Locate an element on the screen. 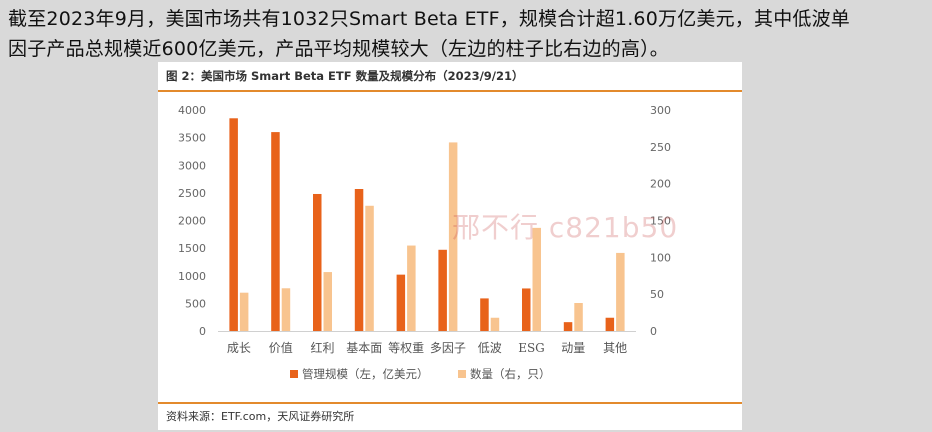  x-tick-label: 价值 is located at coordinates (281, 347).